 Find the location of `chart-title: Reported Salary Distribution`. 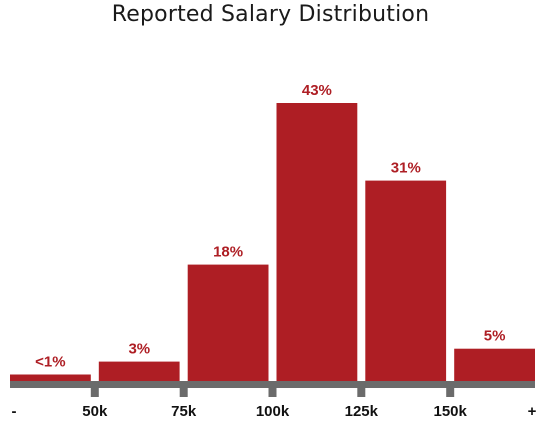

chart-title: Reported Salary Distribution is located at coordinates (270, 14).